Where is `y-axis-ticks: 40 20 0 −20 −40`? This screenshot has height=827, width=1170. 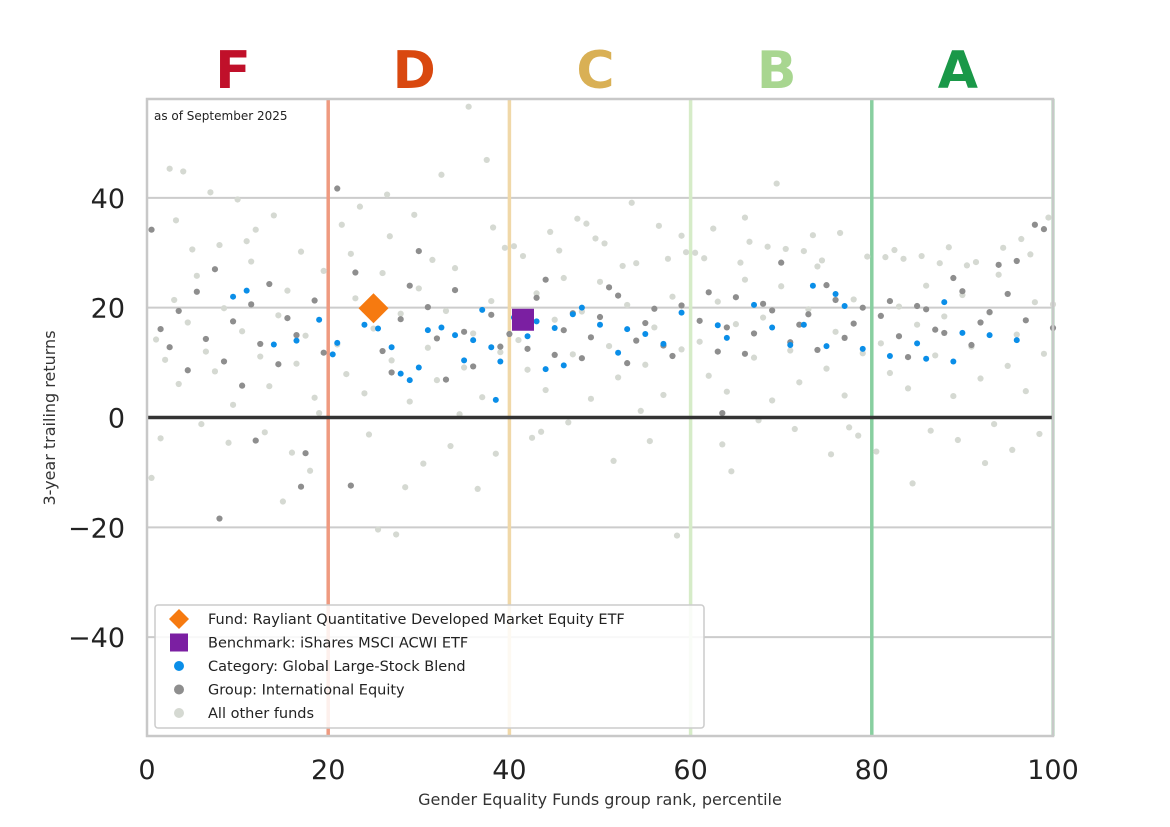
y-axis-ticks: 40 20 0 −20 −40 is located at coordinates (96, 419).